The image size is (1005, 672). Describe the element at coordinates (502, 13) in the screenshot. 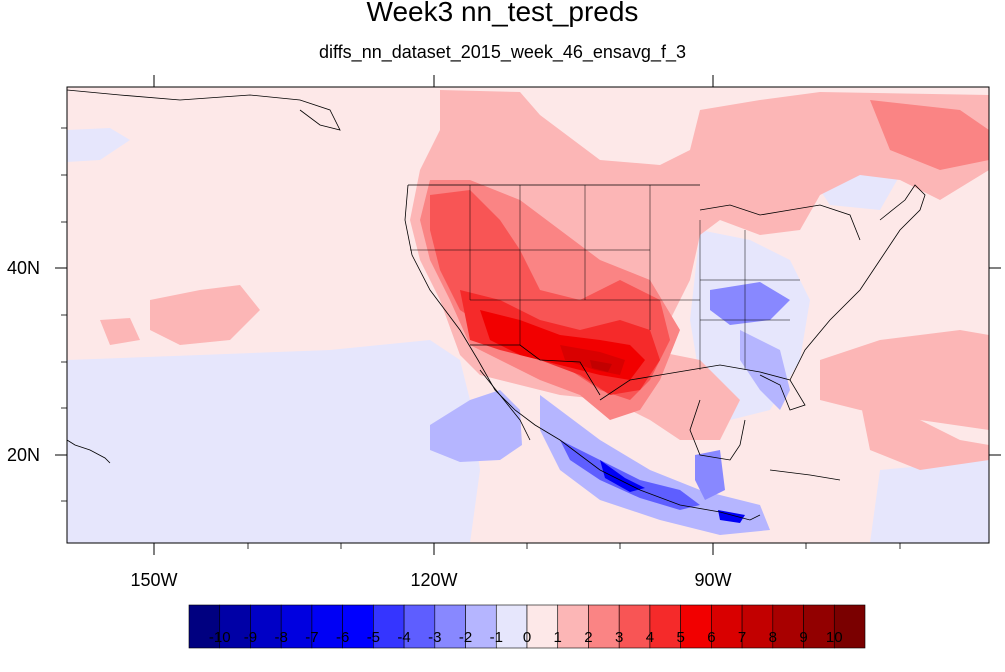

I see `map-title: Week3 nn_test_preds` at that location.